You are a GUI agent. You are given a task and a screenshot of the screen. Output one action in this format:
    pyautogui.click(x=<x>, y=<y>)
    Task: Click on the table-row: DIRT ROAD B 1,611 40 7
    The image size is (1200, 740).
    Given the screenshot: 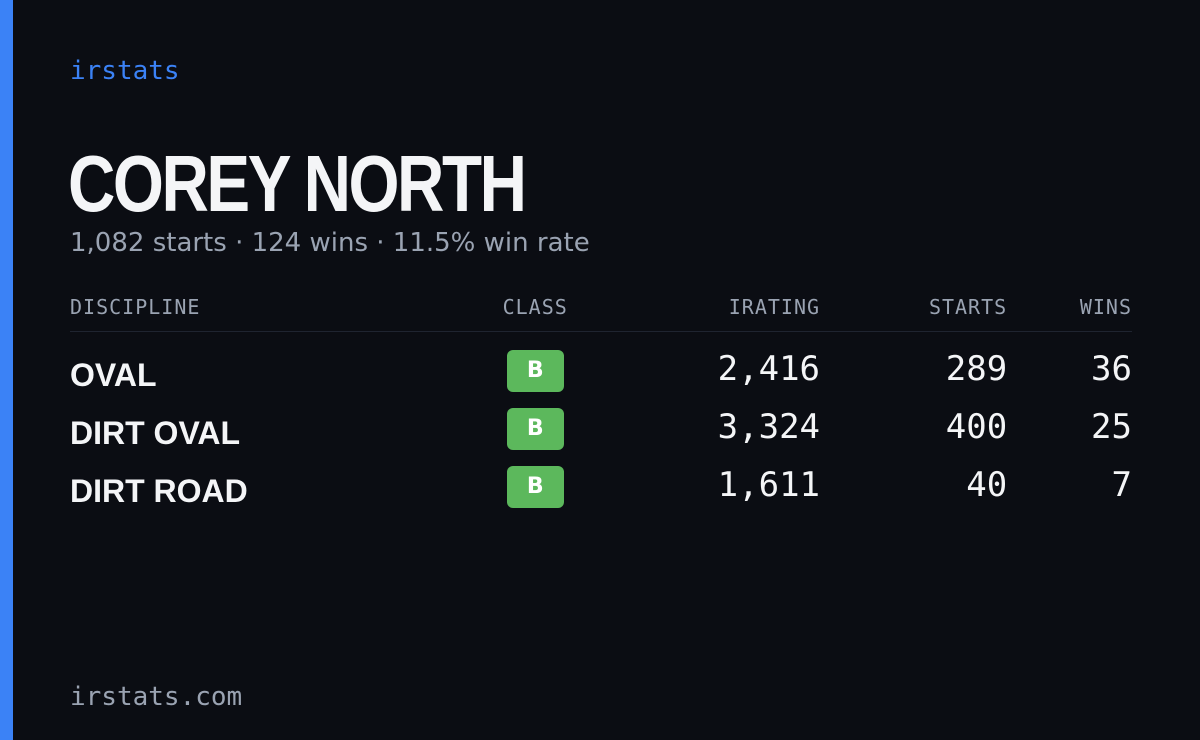 What is the action you would take?
    pyautogui.click(x=601, y=485)
    